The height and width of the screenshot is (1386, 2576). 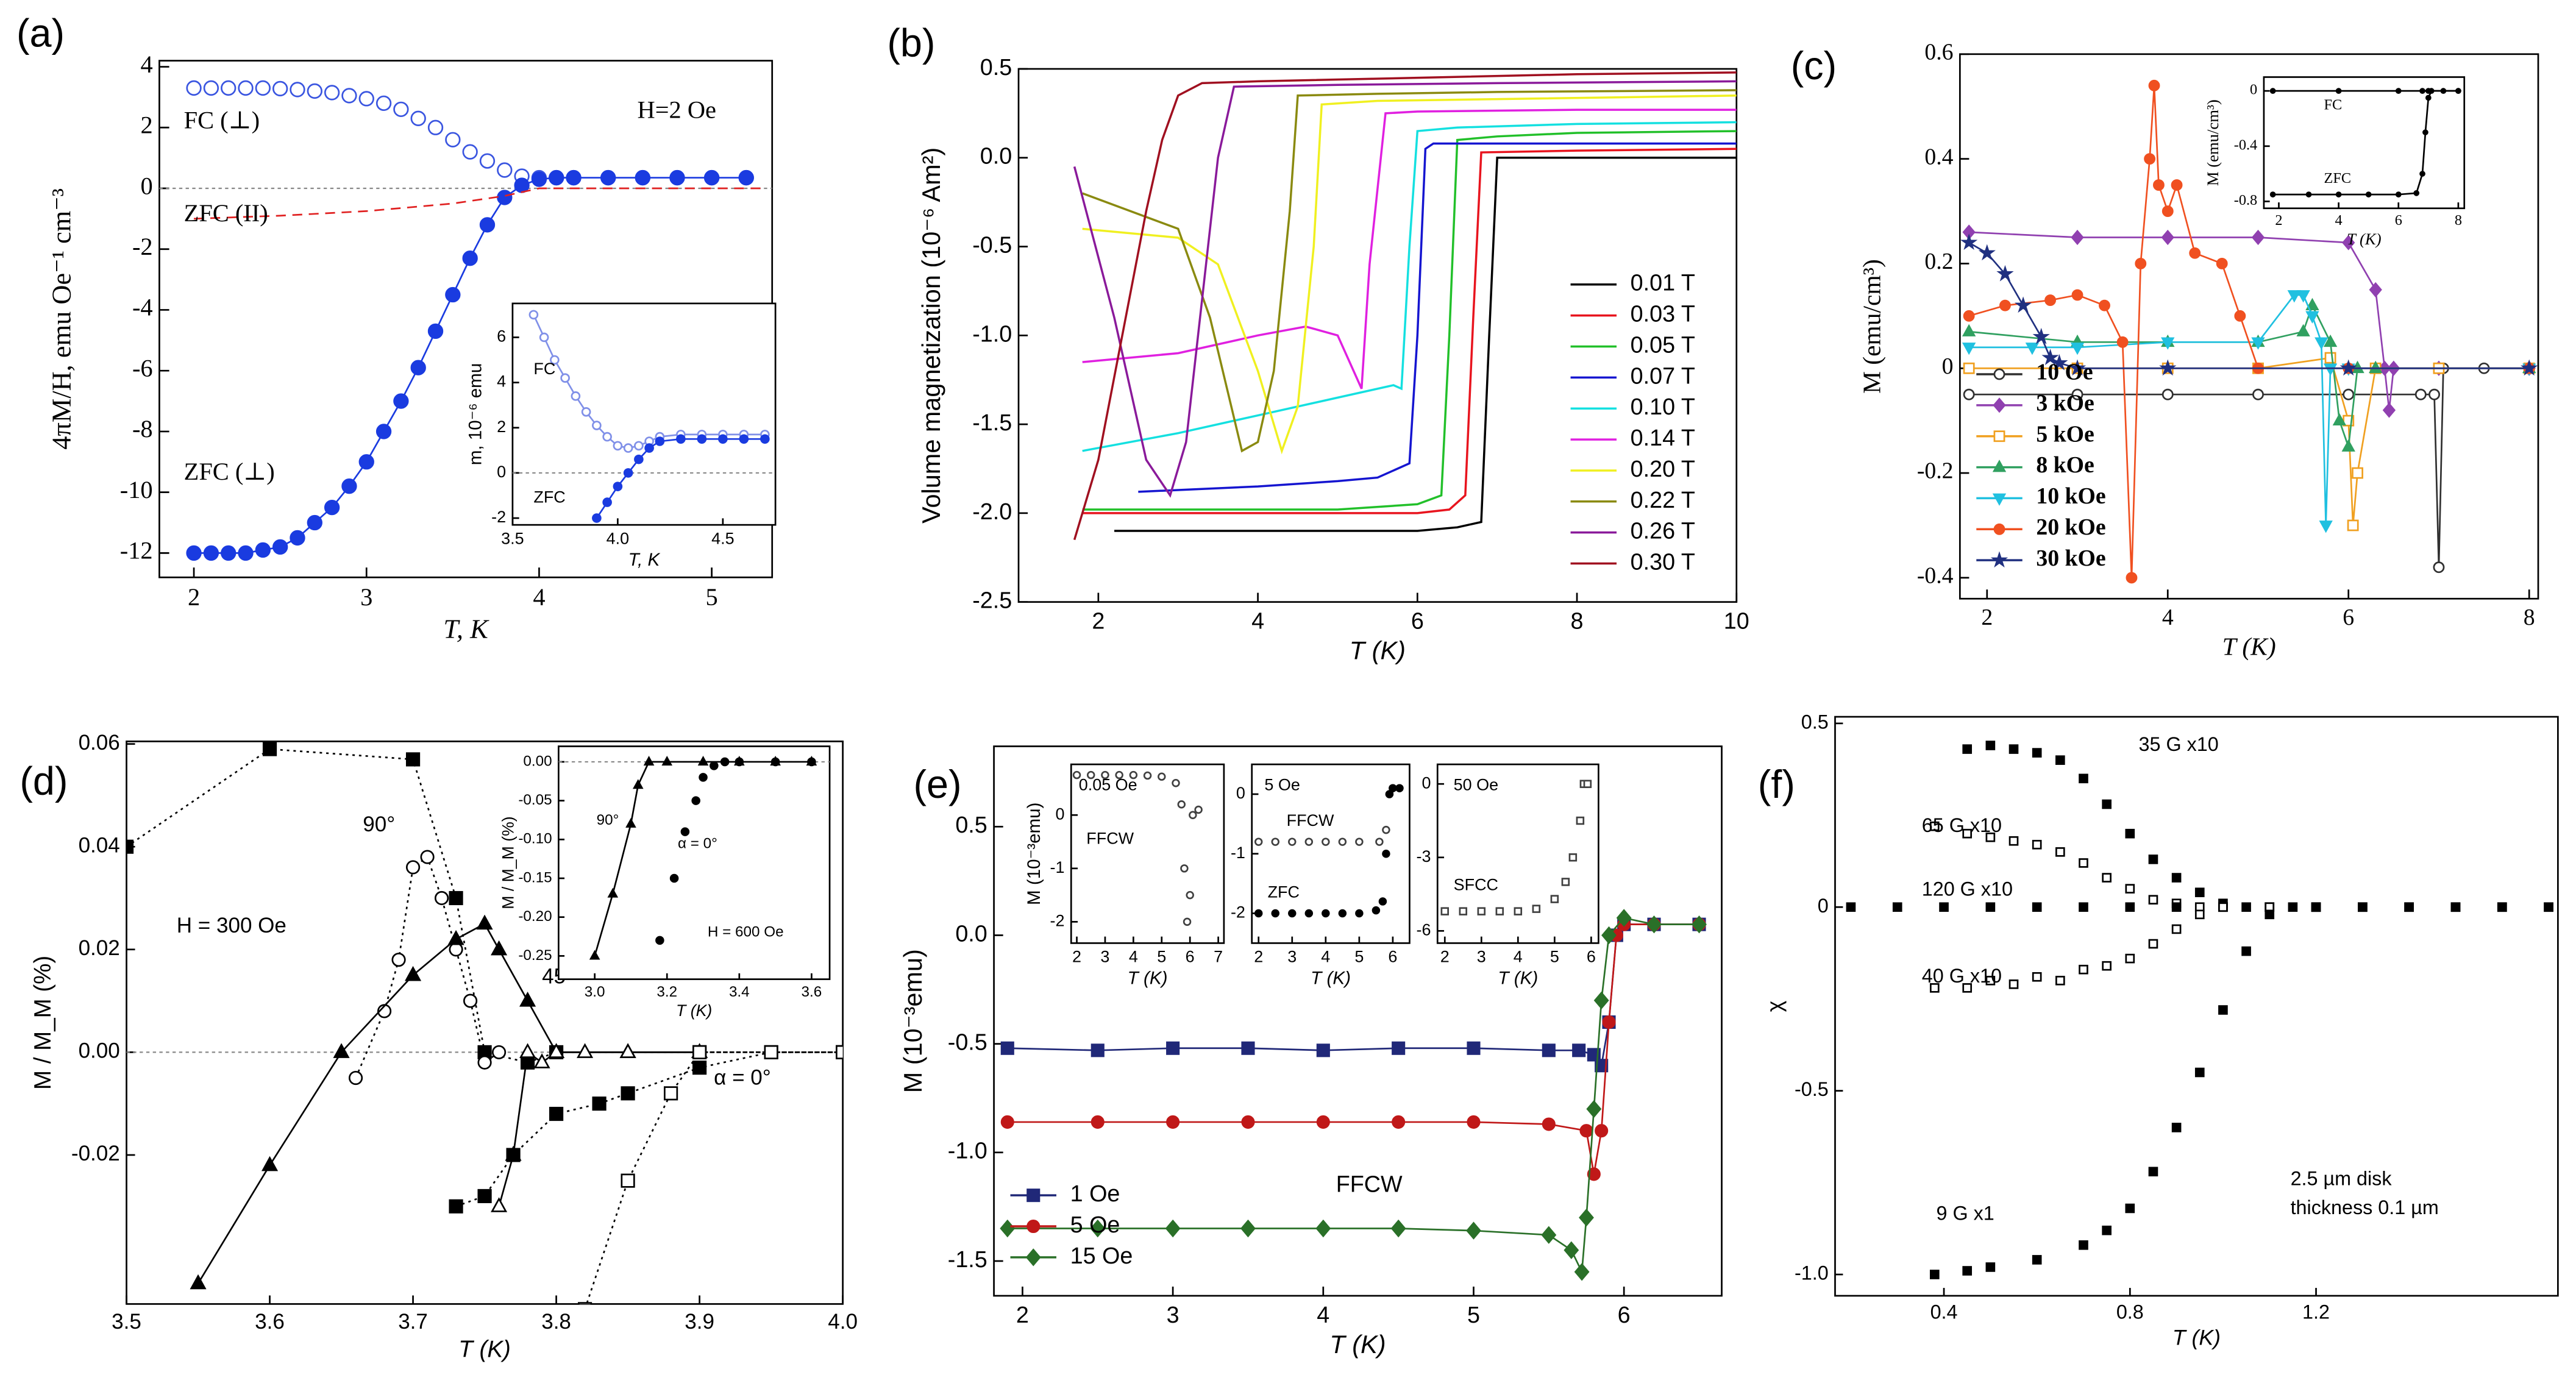 What do you see at coordinates (644, 560) in the screenshot?
I see `x-axis-label: T, K` at bounding box center [644, 560].